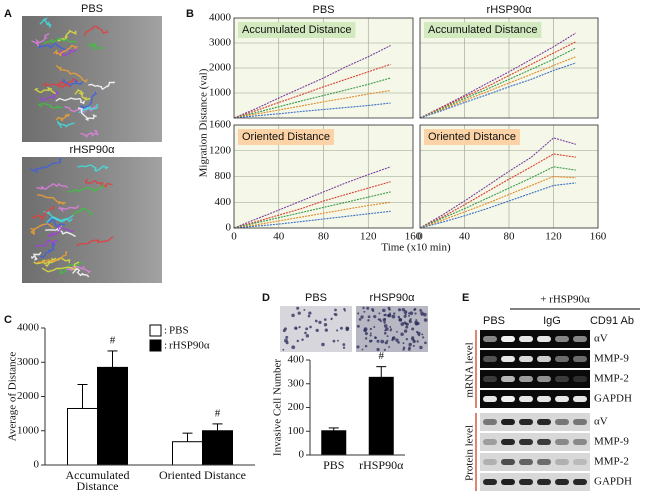 The image size is (647, 500). Describe the element at coordinates (220, 18) in the screenshot. I see `y-tick-label: 4000` at that location.